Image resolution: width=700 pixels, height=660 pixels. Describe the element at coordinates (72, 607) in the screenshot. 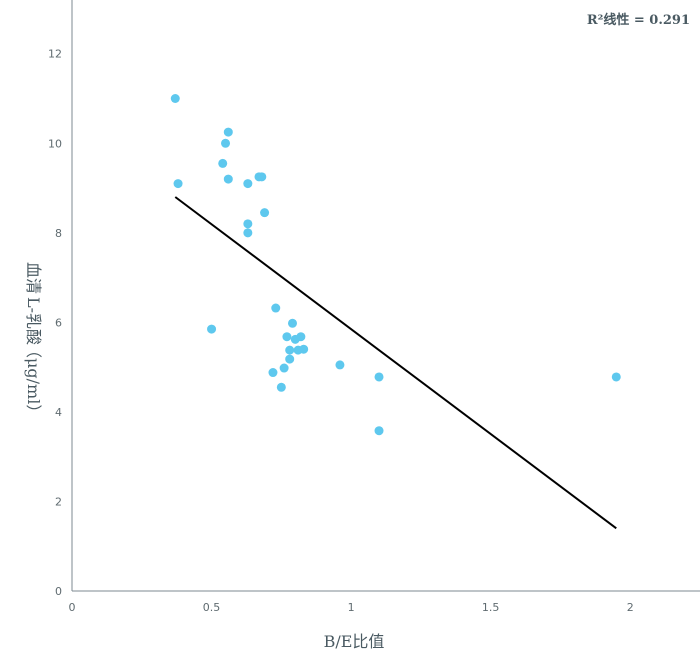

I see `x-tick-label: 0` at that location.